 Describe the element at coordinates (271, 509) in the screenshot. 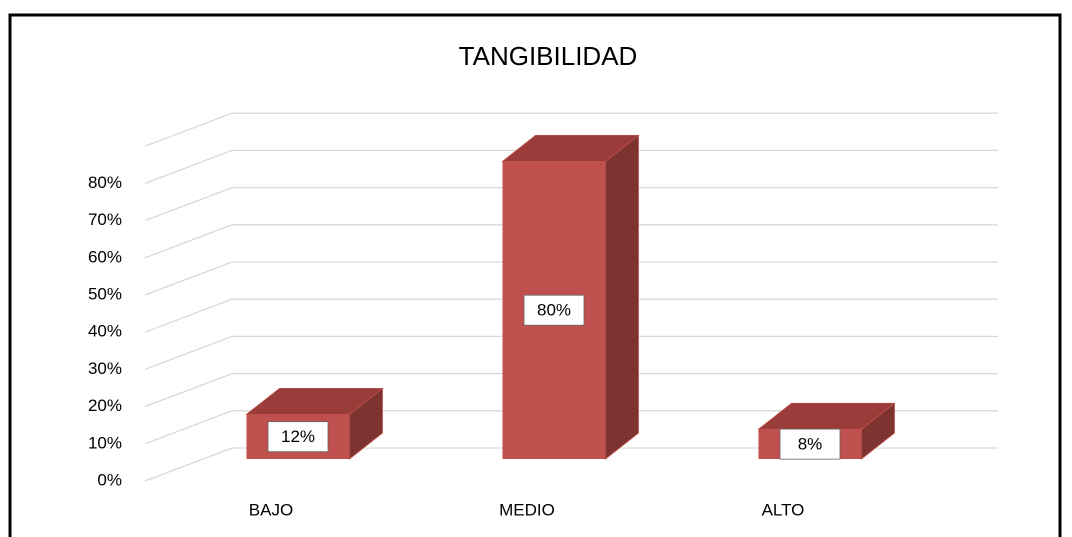

I see `x-tick-label: BAJO` at that location.